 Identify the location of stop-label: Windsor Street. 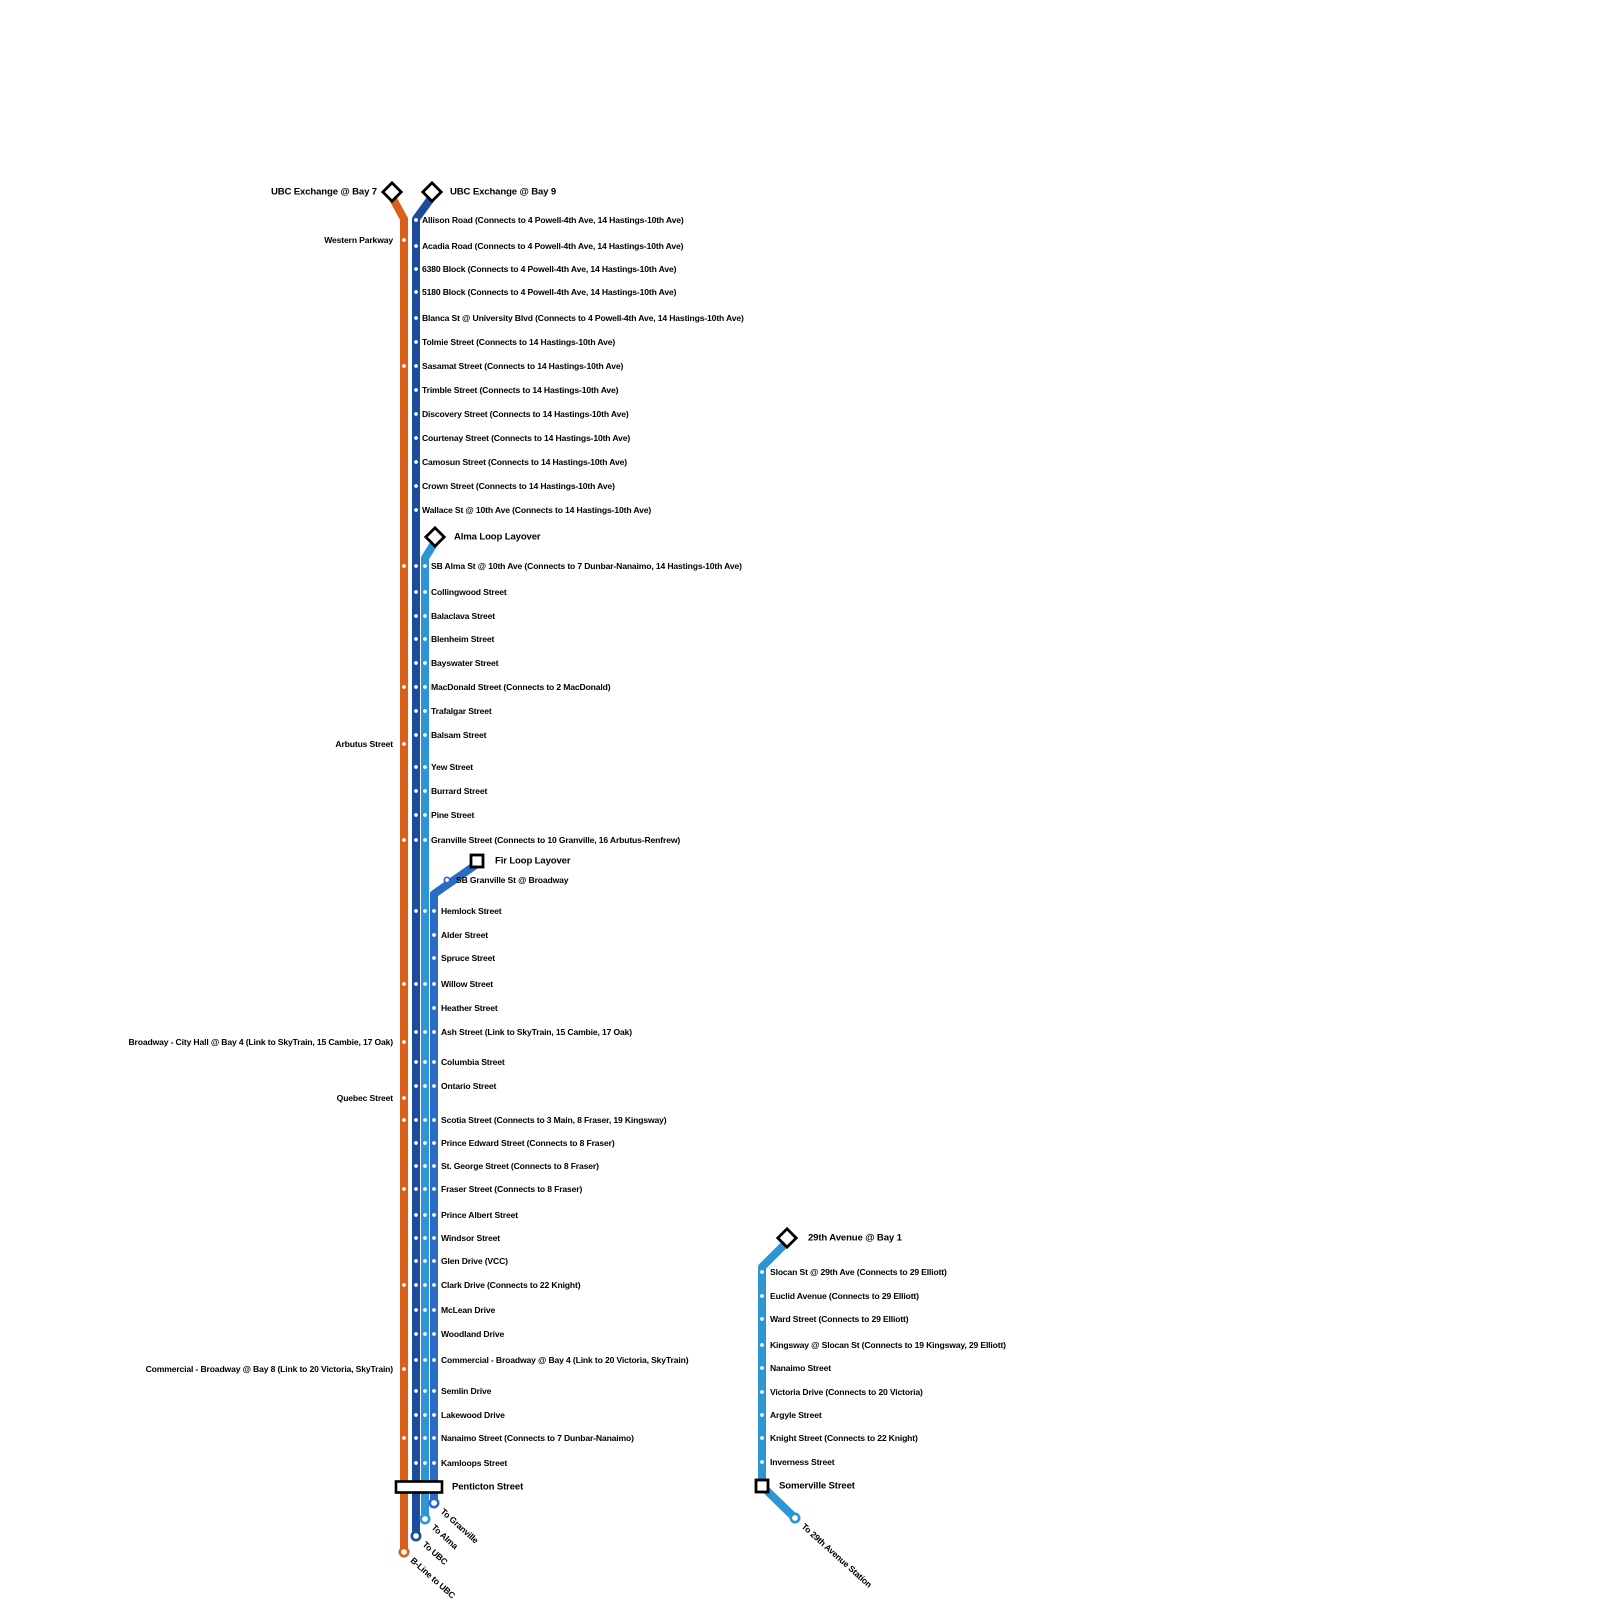
(470, 1238).